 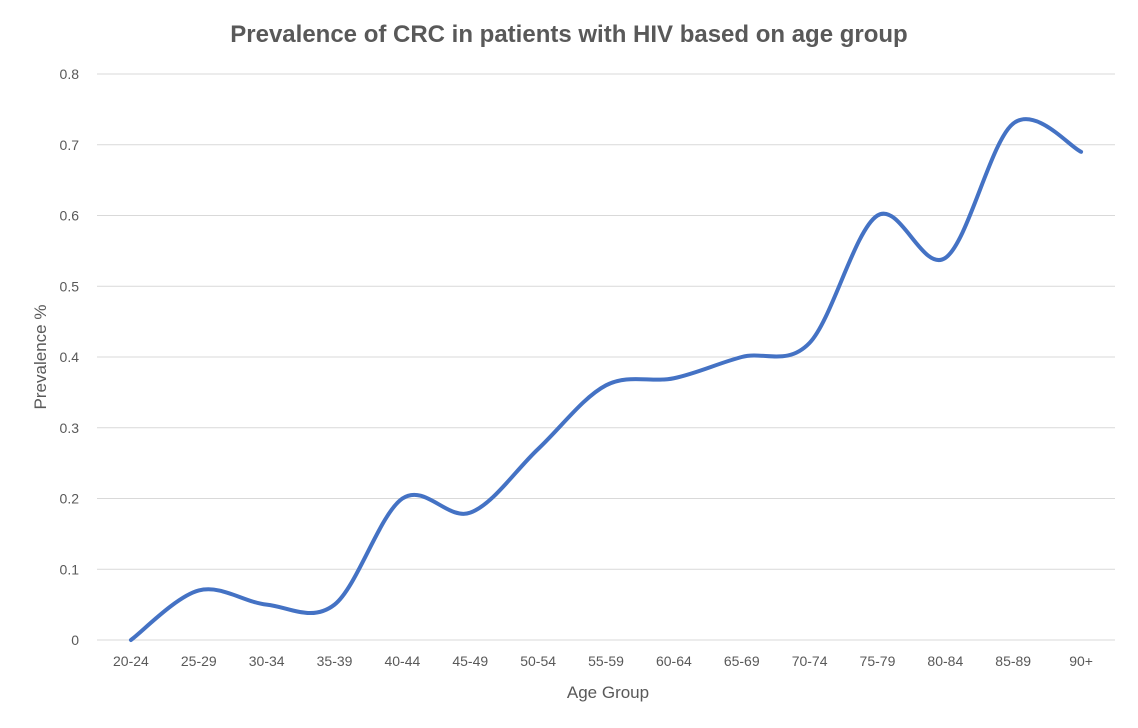 What do you see at coordinates (878, 661) in the screenshot?
I see `x-tick-label: 75-79` at bounding box center [878, 661].